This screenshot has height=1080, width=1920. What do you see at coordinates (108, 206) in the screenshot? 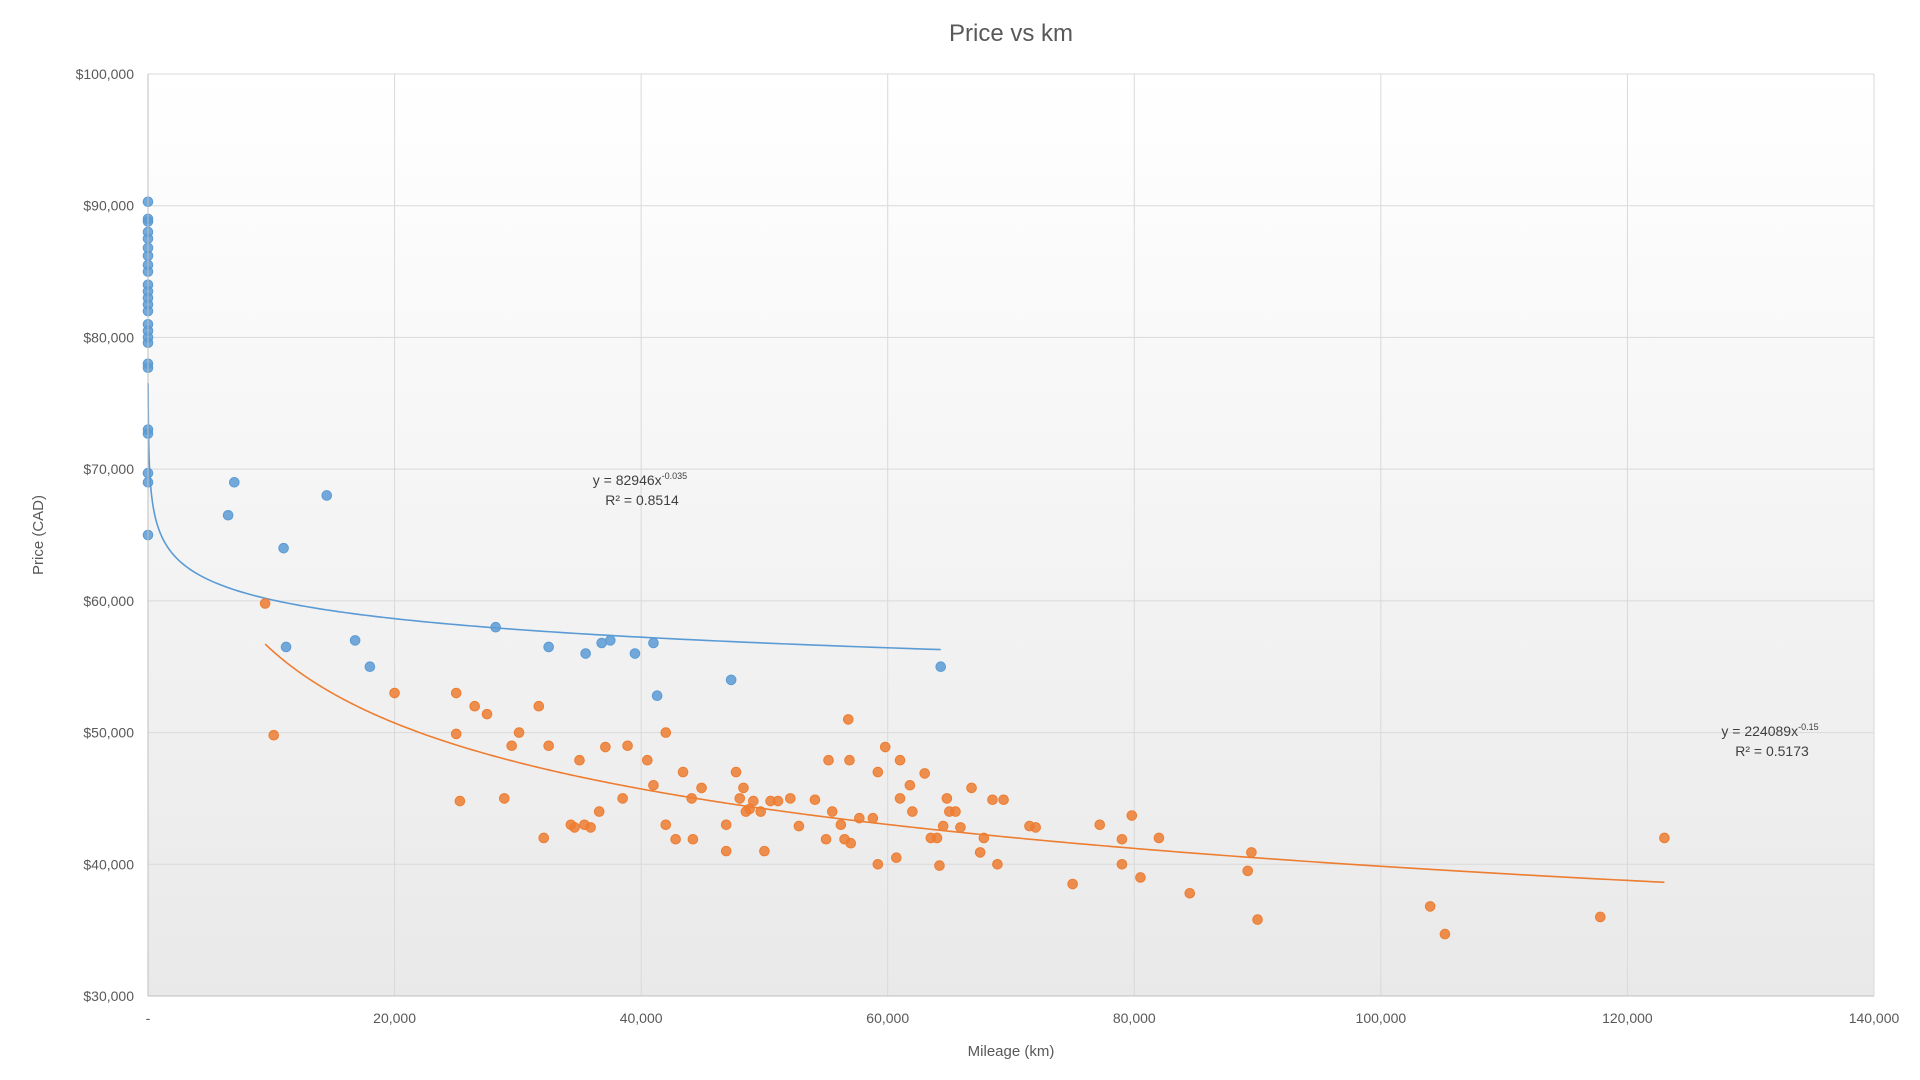
I see `y-tick-label: $90,000` at bounding box center [108, 206].